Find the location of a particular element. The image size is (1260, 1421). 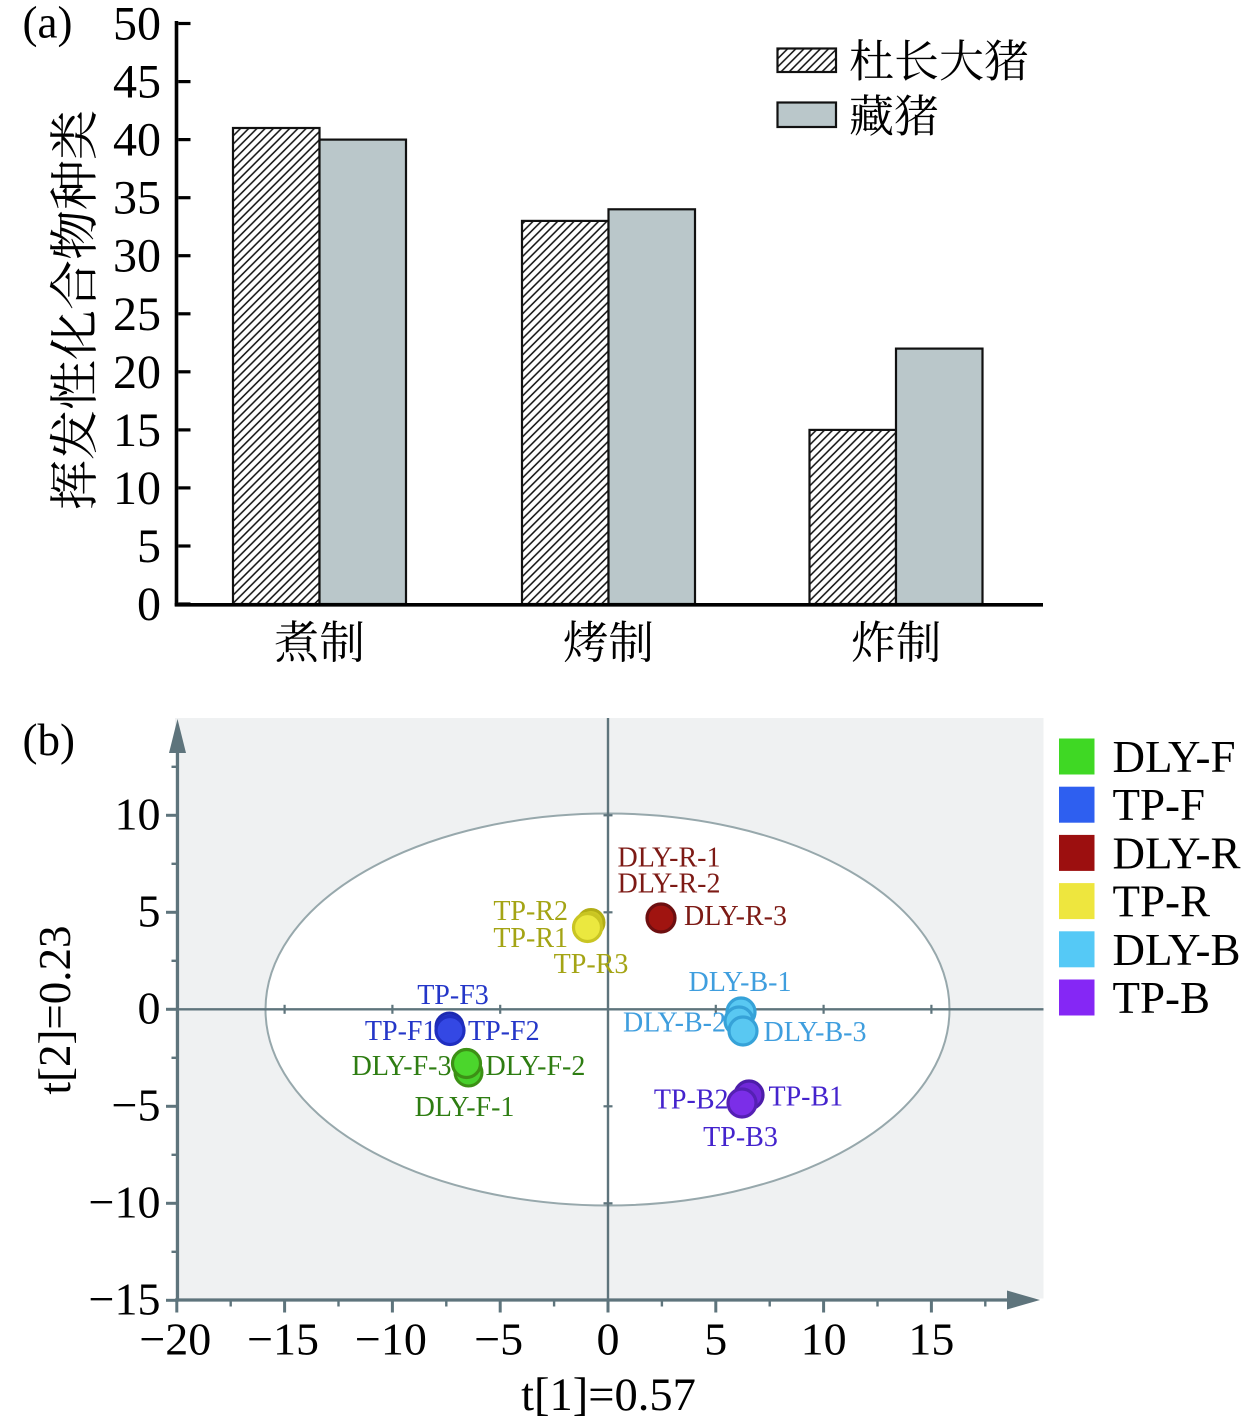

svg-text: 50 is located at coordinates (137, 25).